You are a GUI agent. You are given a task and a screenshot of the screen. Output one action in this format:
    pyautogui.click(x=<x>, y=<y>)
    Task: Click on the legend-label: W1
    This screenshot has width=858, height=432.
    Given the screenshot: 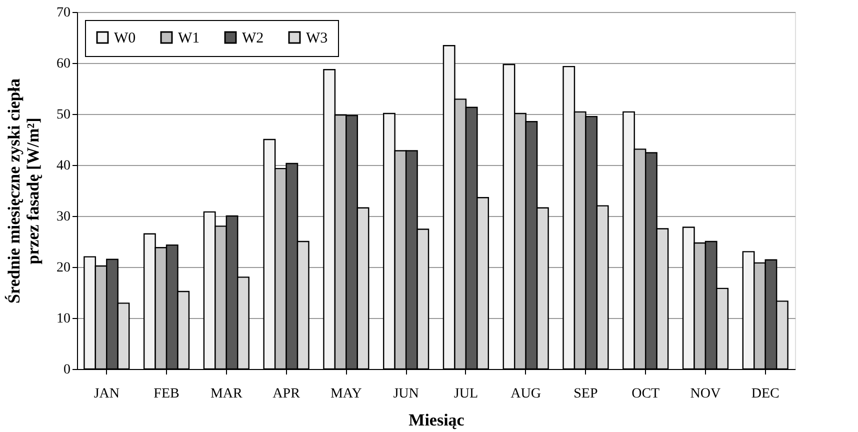 What is the action you would take?
    pyautogui.click(x=189, y=38)
    